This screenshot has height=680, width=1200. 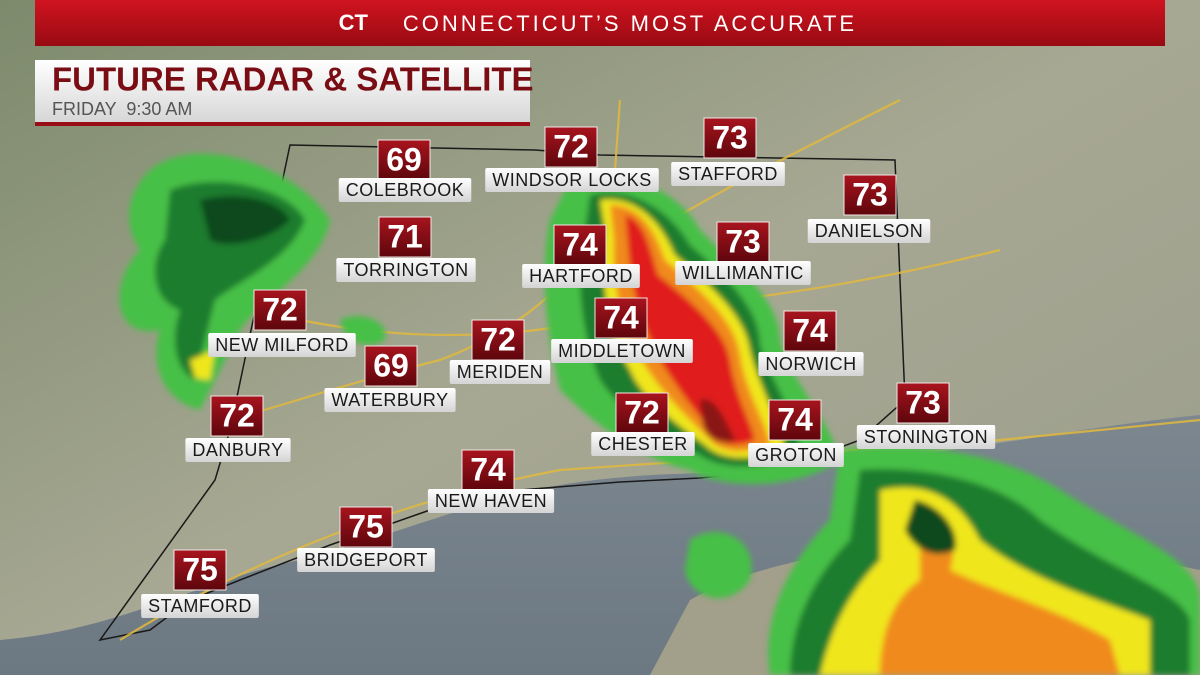 I want to click on subtitle: FRIDAY 9:30 AM, so click(x=122, y=109).